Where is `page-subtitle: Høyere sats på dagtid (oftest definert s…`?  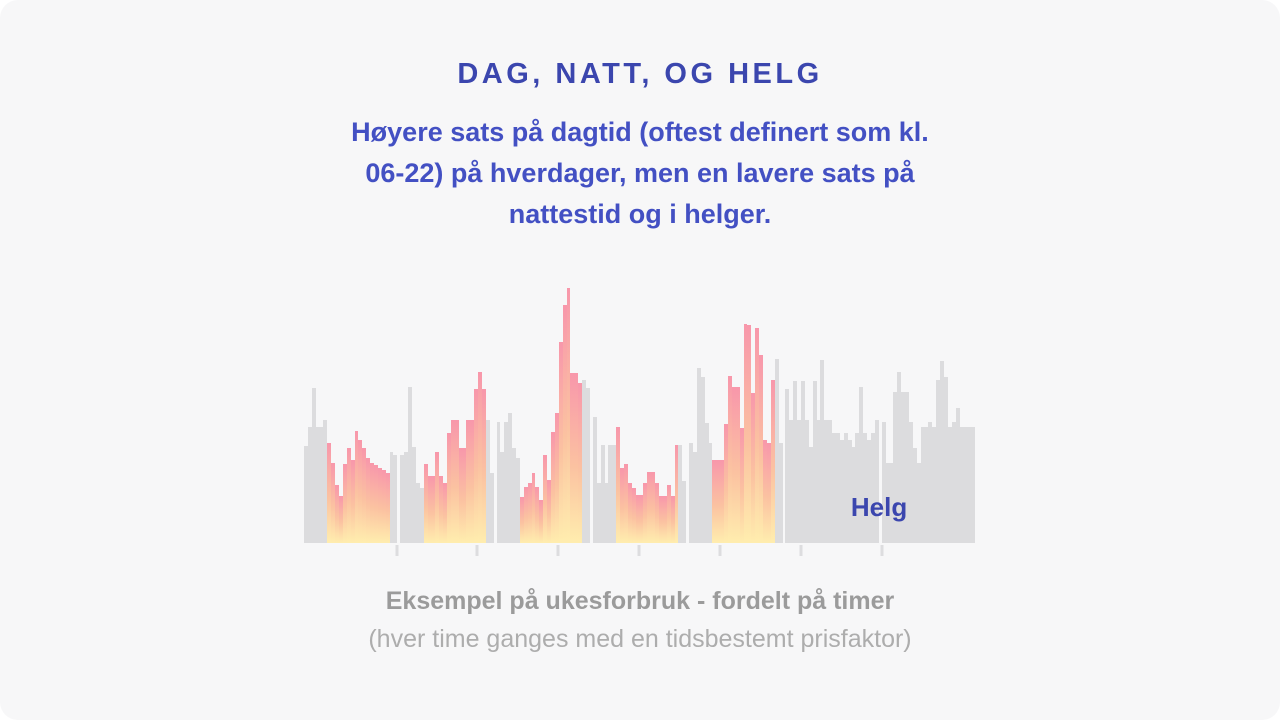
page-subtitle: Høyere sats på dagtid (oftest definert s… is located at coordinates (640, 173).